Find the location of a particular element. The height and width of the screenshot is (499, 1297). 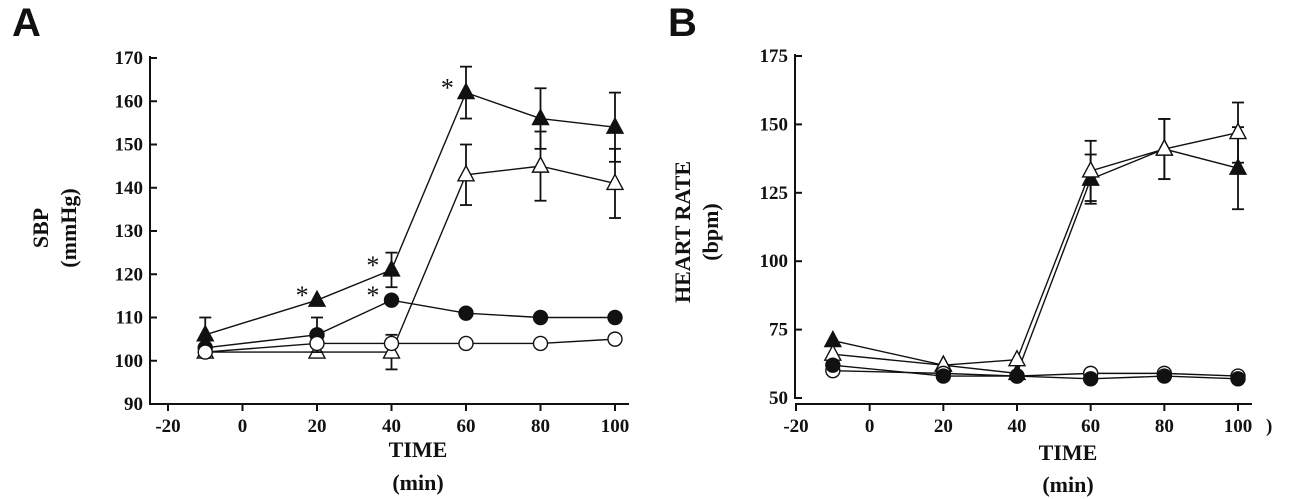

y-axis-unit: (mmHg) is located at coordinates (68, 227).